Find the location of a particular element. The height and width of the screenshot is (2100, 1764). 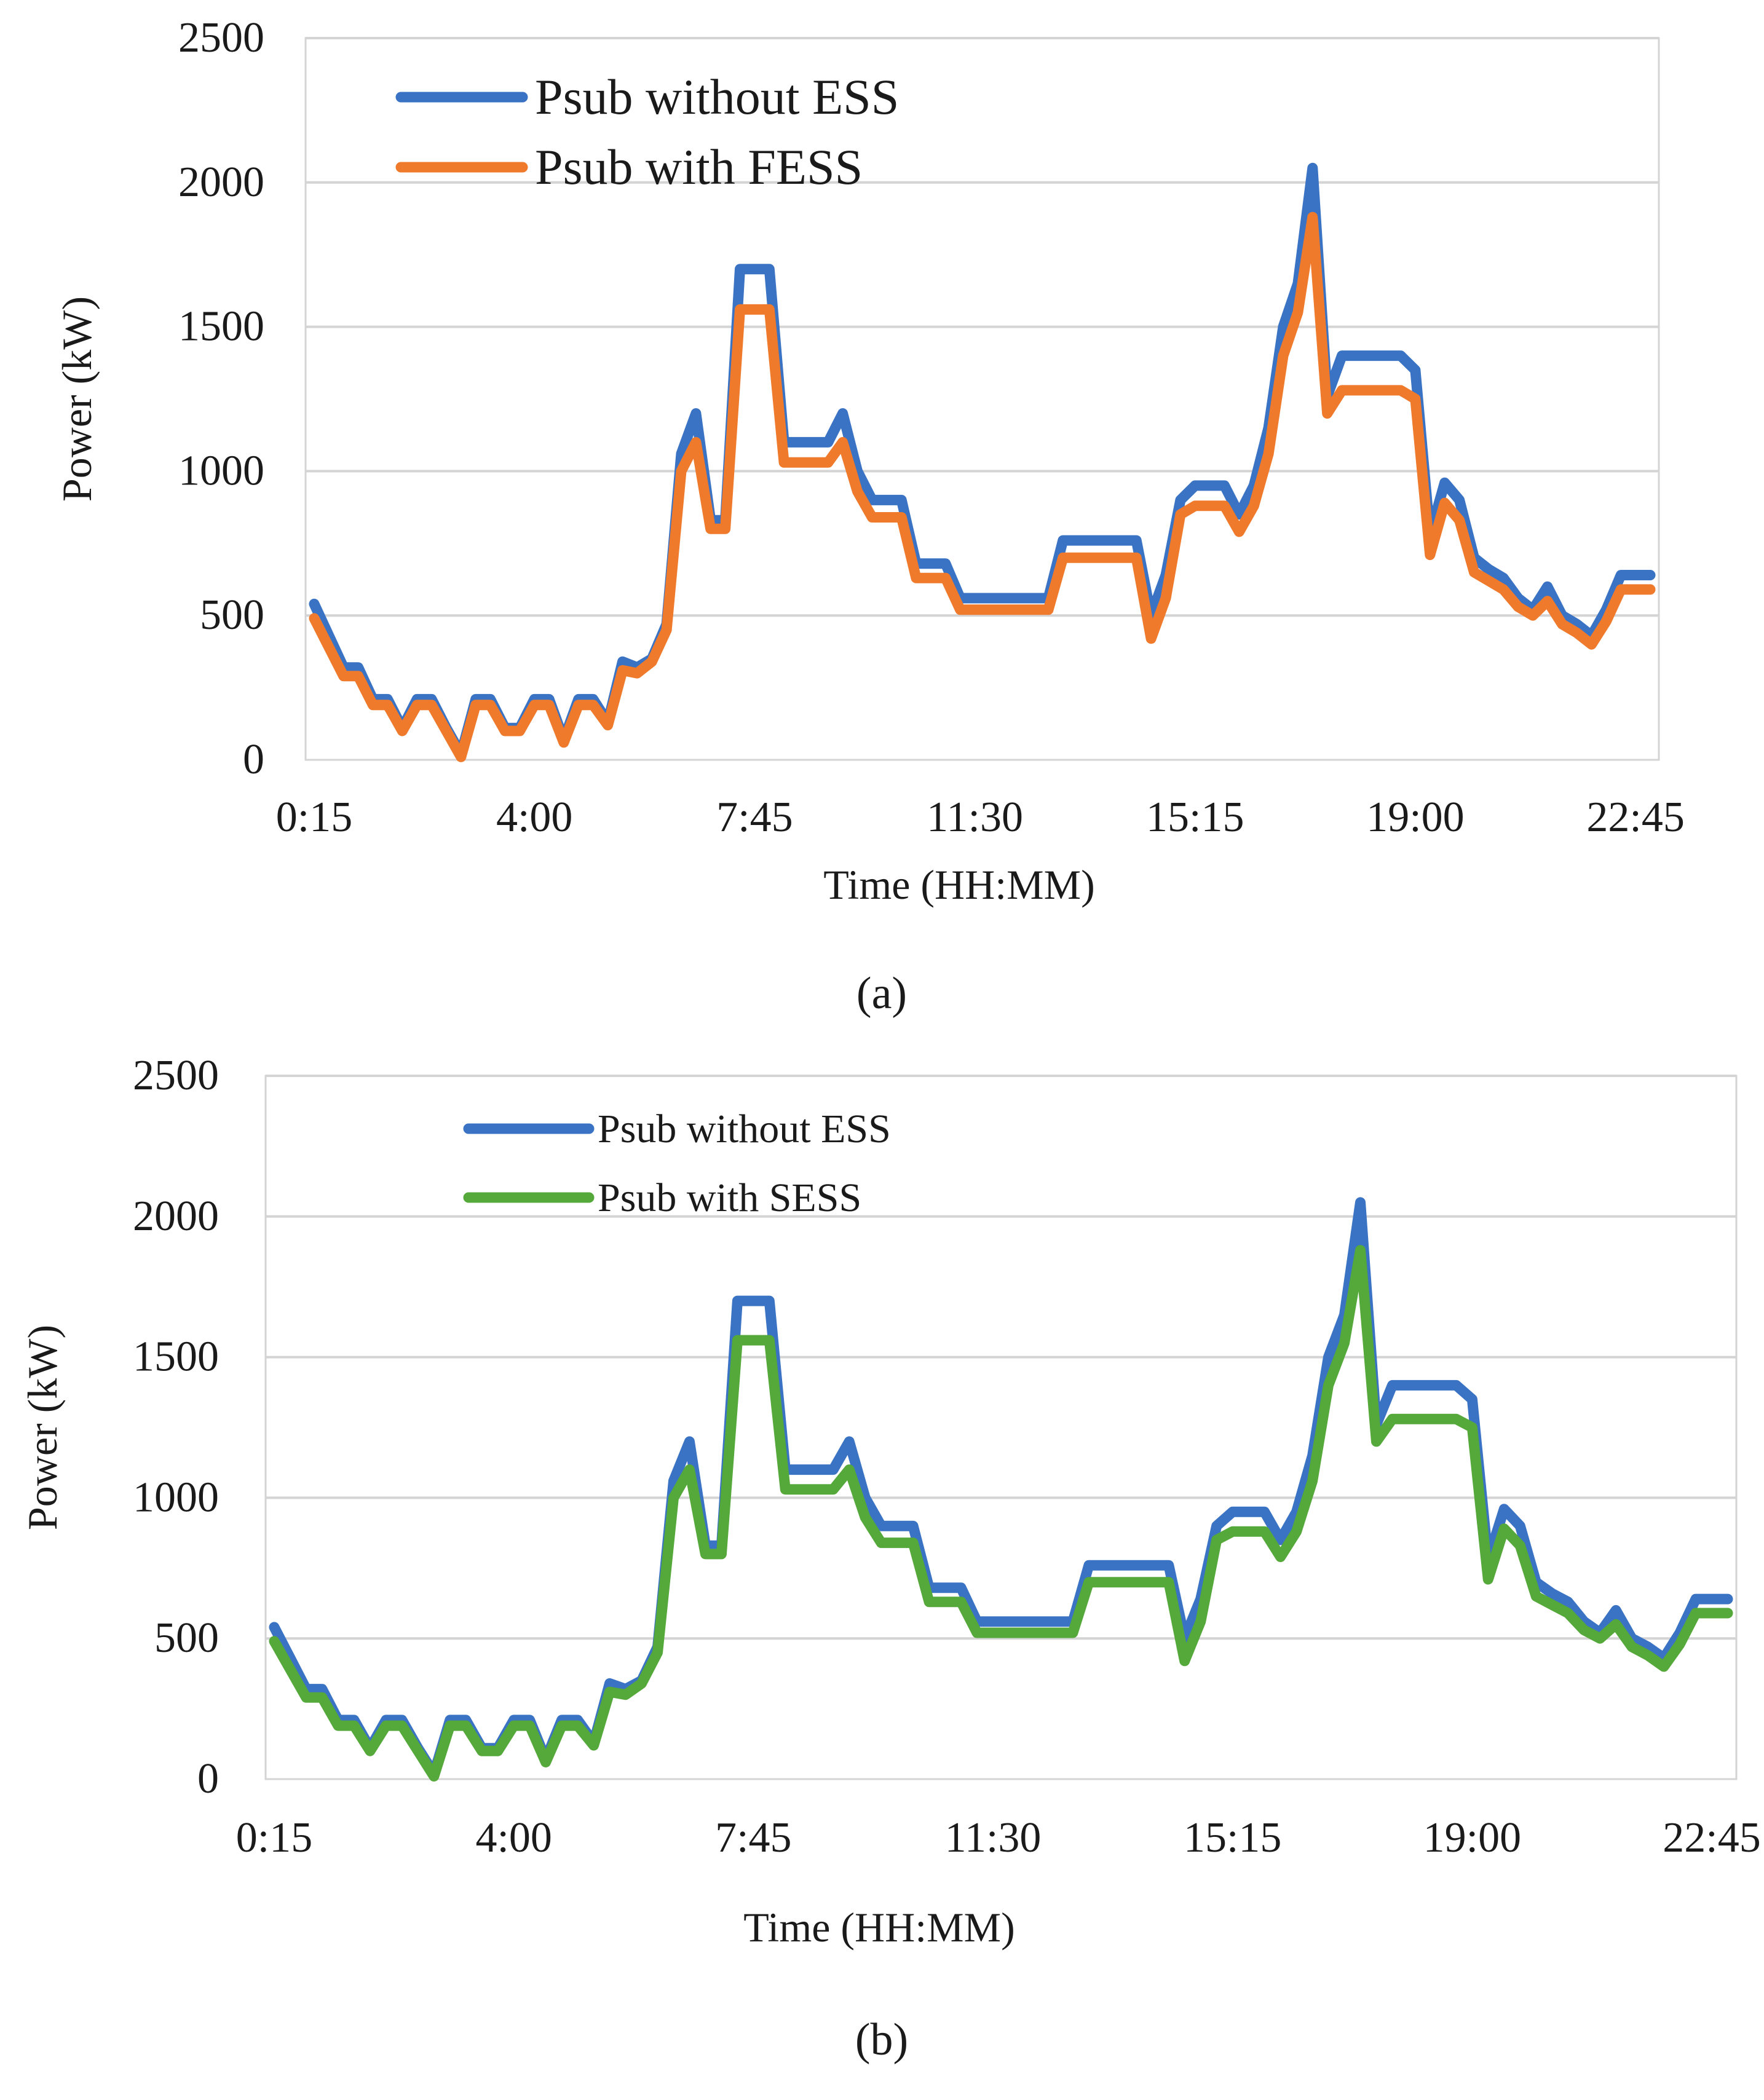

legend-entry: Psub with FESS is located at coordinates (699, 167).